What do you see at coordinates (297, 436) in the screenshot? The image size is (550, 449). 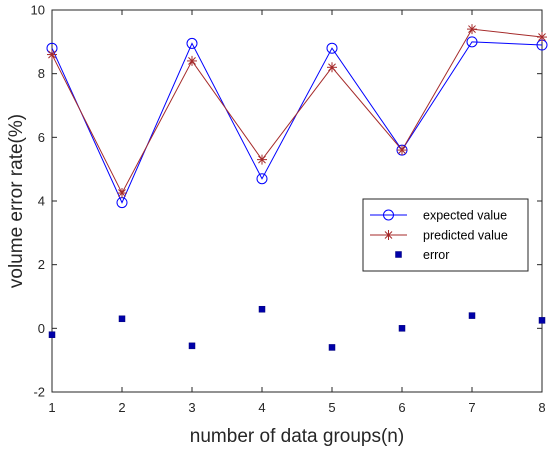 I see `x-axis-title: number of data groups(n)` at bounding box center [297, 436].